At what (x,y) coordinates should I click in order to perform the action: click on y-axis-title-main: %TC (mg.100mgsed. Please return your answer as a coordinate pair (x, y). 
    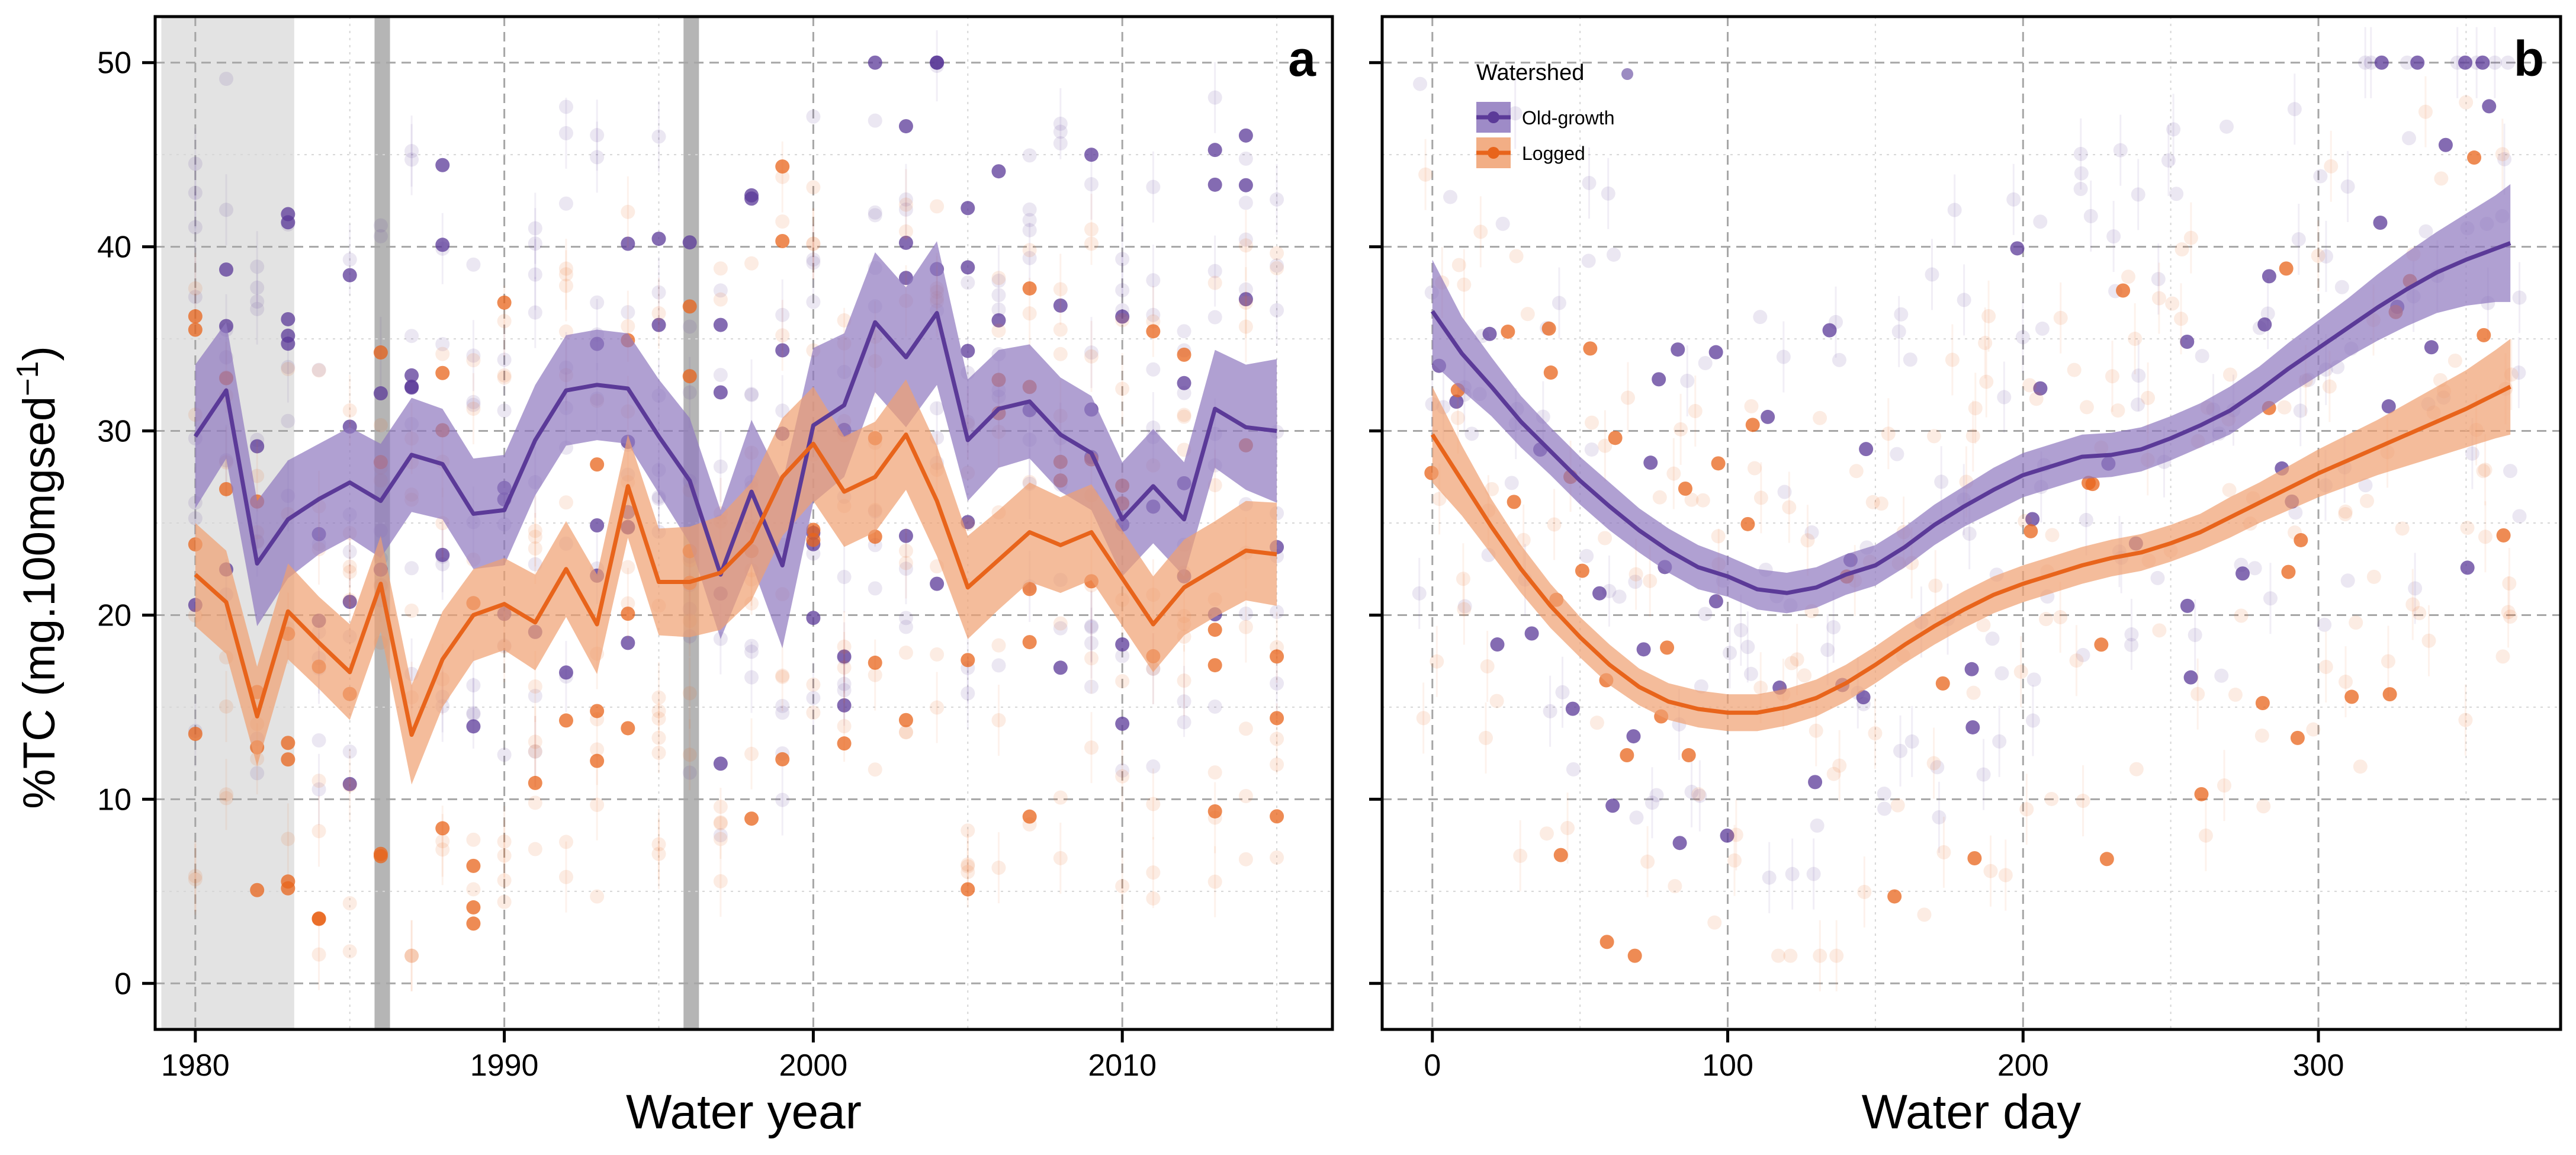
    Looking at the image, I should click on (39, 602).